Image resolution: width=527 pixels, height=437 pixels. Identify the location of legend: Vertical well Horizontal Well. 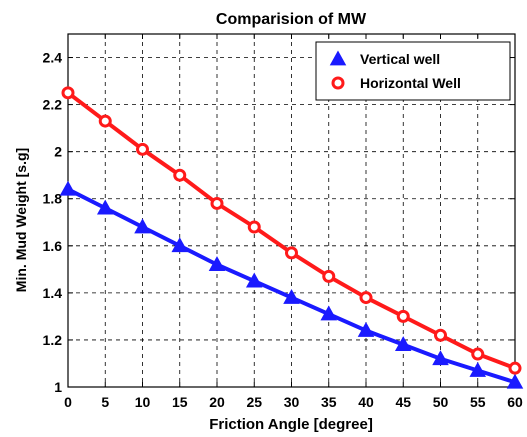
(413, 71).